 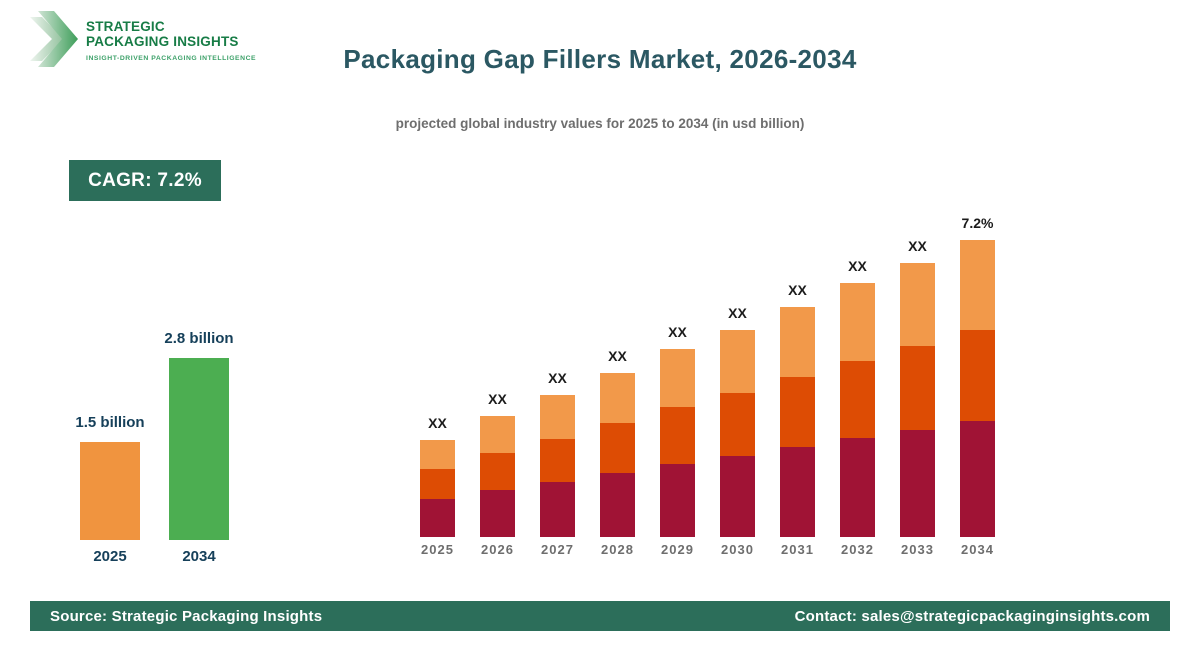 What do you see at coordinates (145, 180) in the screenshot?
I see `cagr-badge: CAGR: 7.2%` at bounding box center [145, 180].